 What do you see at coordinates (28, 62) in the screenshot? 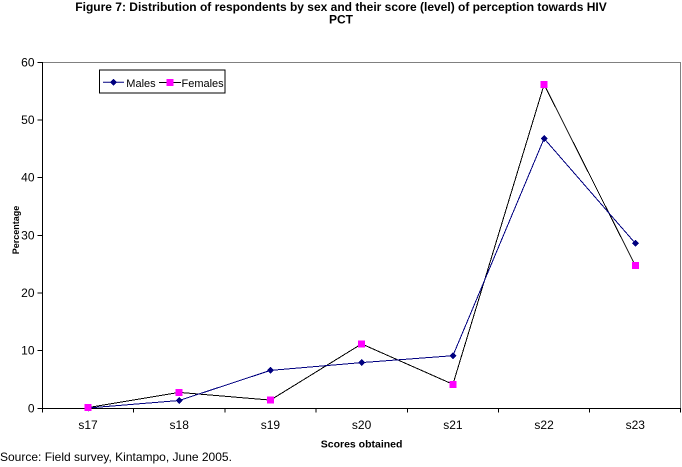
I see `svg-text: 60` at bounding box center [28, 62].